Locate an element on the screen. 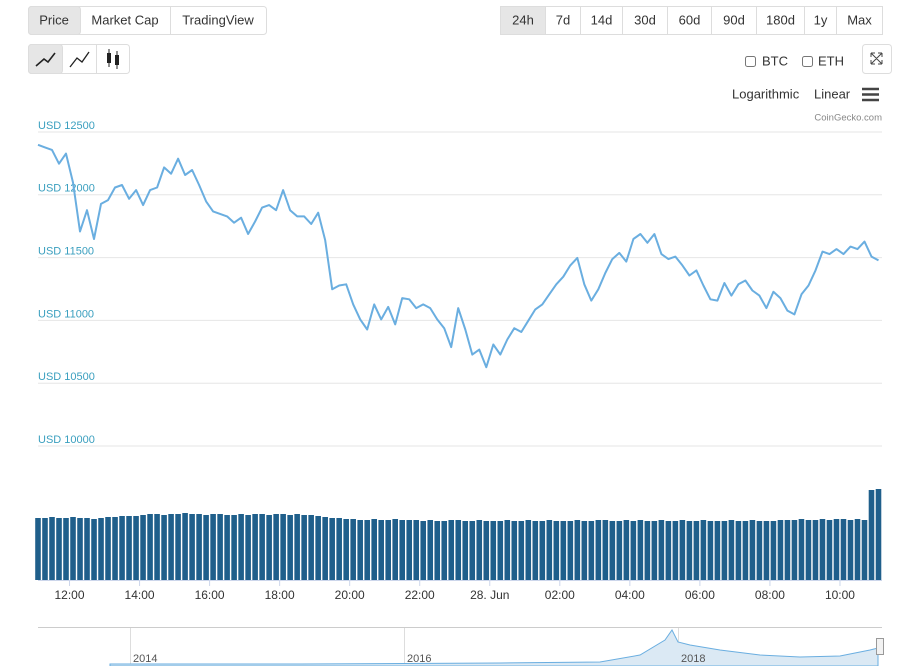  navigator-handle is located at coordinates (880, 646).